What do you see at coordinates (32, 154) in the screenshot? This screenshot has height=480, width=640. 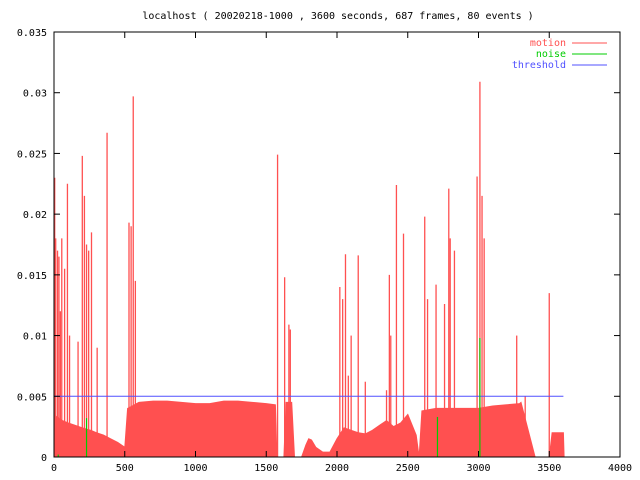 I see `y-tick-label: 0.025` at bounding box center [32, 154].